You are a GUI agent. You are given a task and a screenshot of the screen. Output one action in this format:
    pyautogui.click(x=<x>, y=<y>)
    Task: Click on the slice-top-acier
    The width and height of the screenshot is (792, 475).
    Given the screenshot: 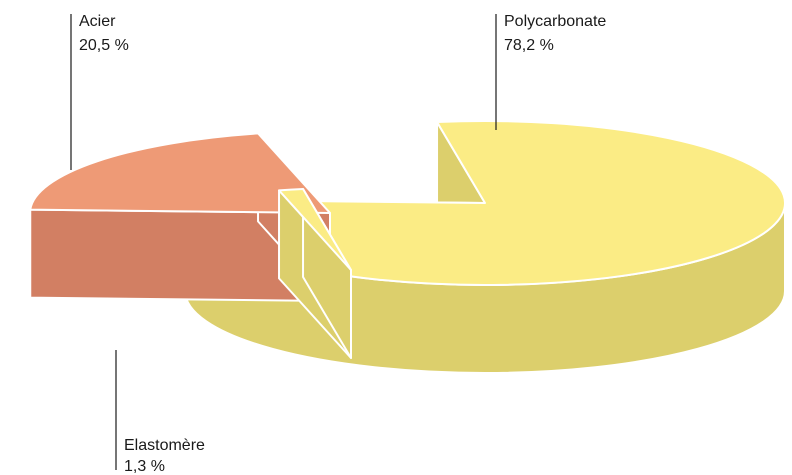 What is the action you would take?
    pyautogui.click(x=180, y=173)
    